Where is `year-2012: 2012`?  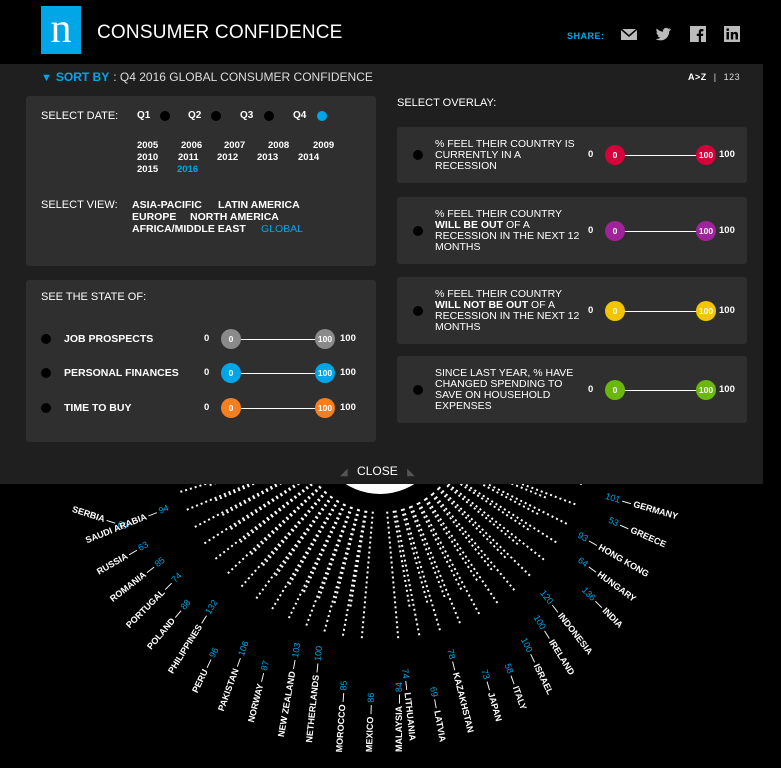 year-2012: 2012 is located at coordinates (228, 157).